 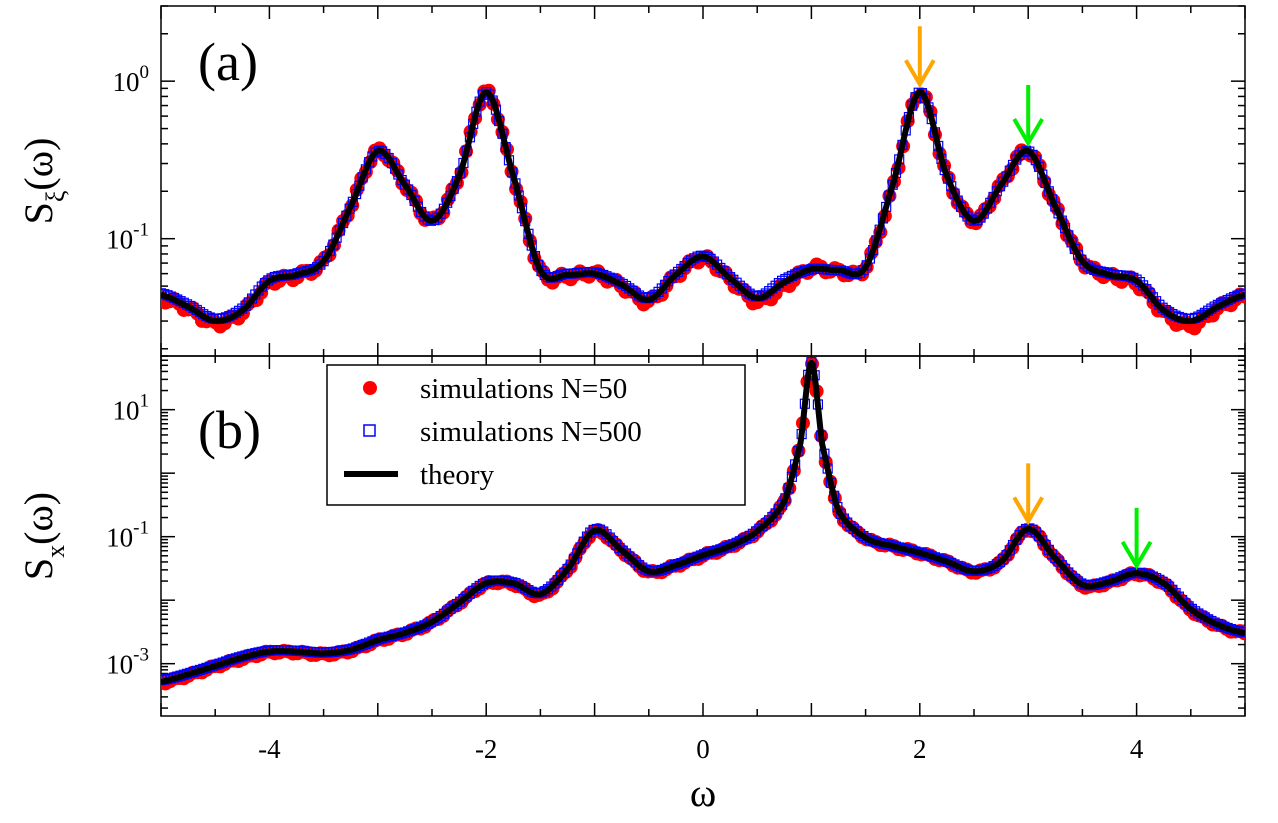 I want to click on panel-b-tag: (b), so click(x=229, y=430).